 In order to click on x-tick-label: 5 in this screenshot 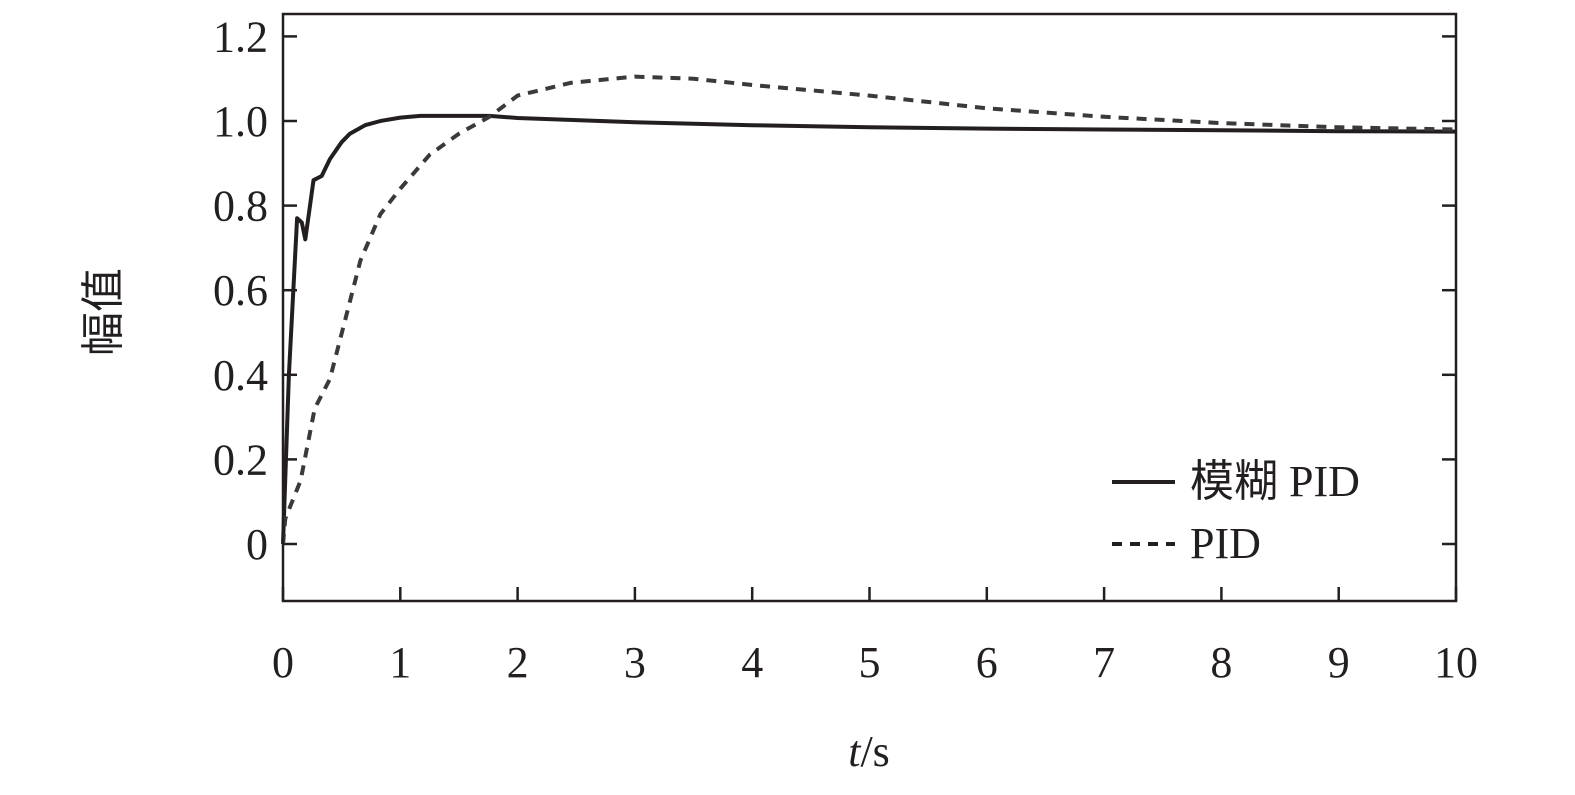, I will do `click(870, 662)`.